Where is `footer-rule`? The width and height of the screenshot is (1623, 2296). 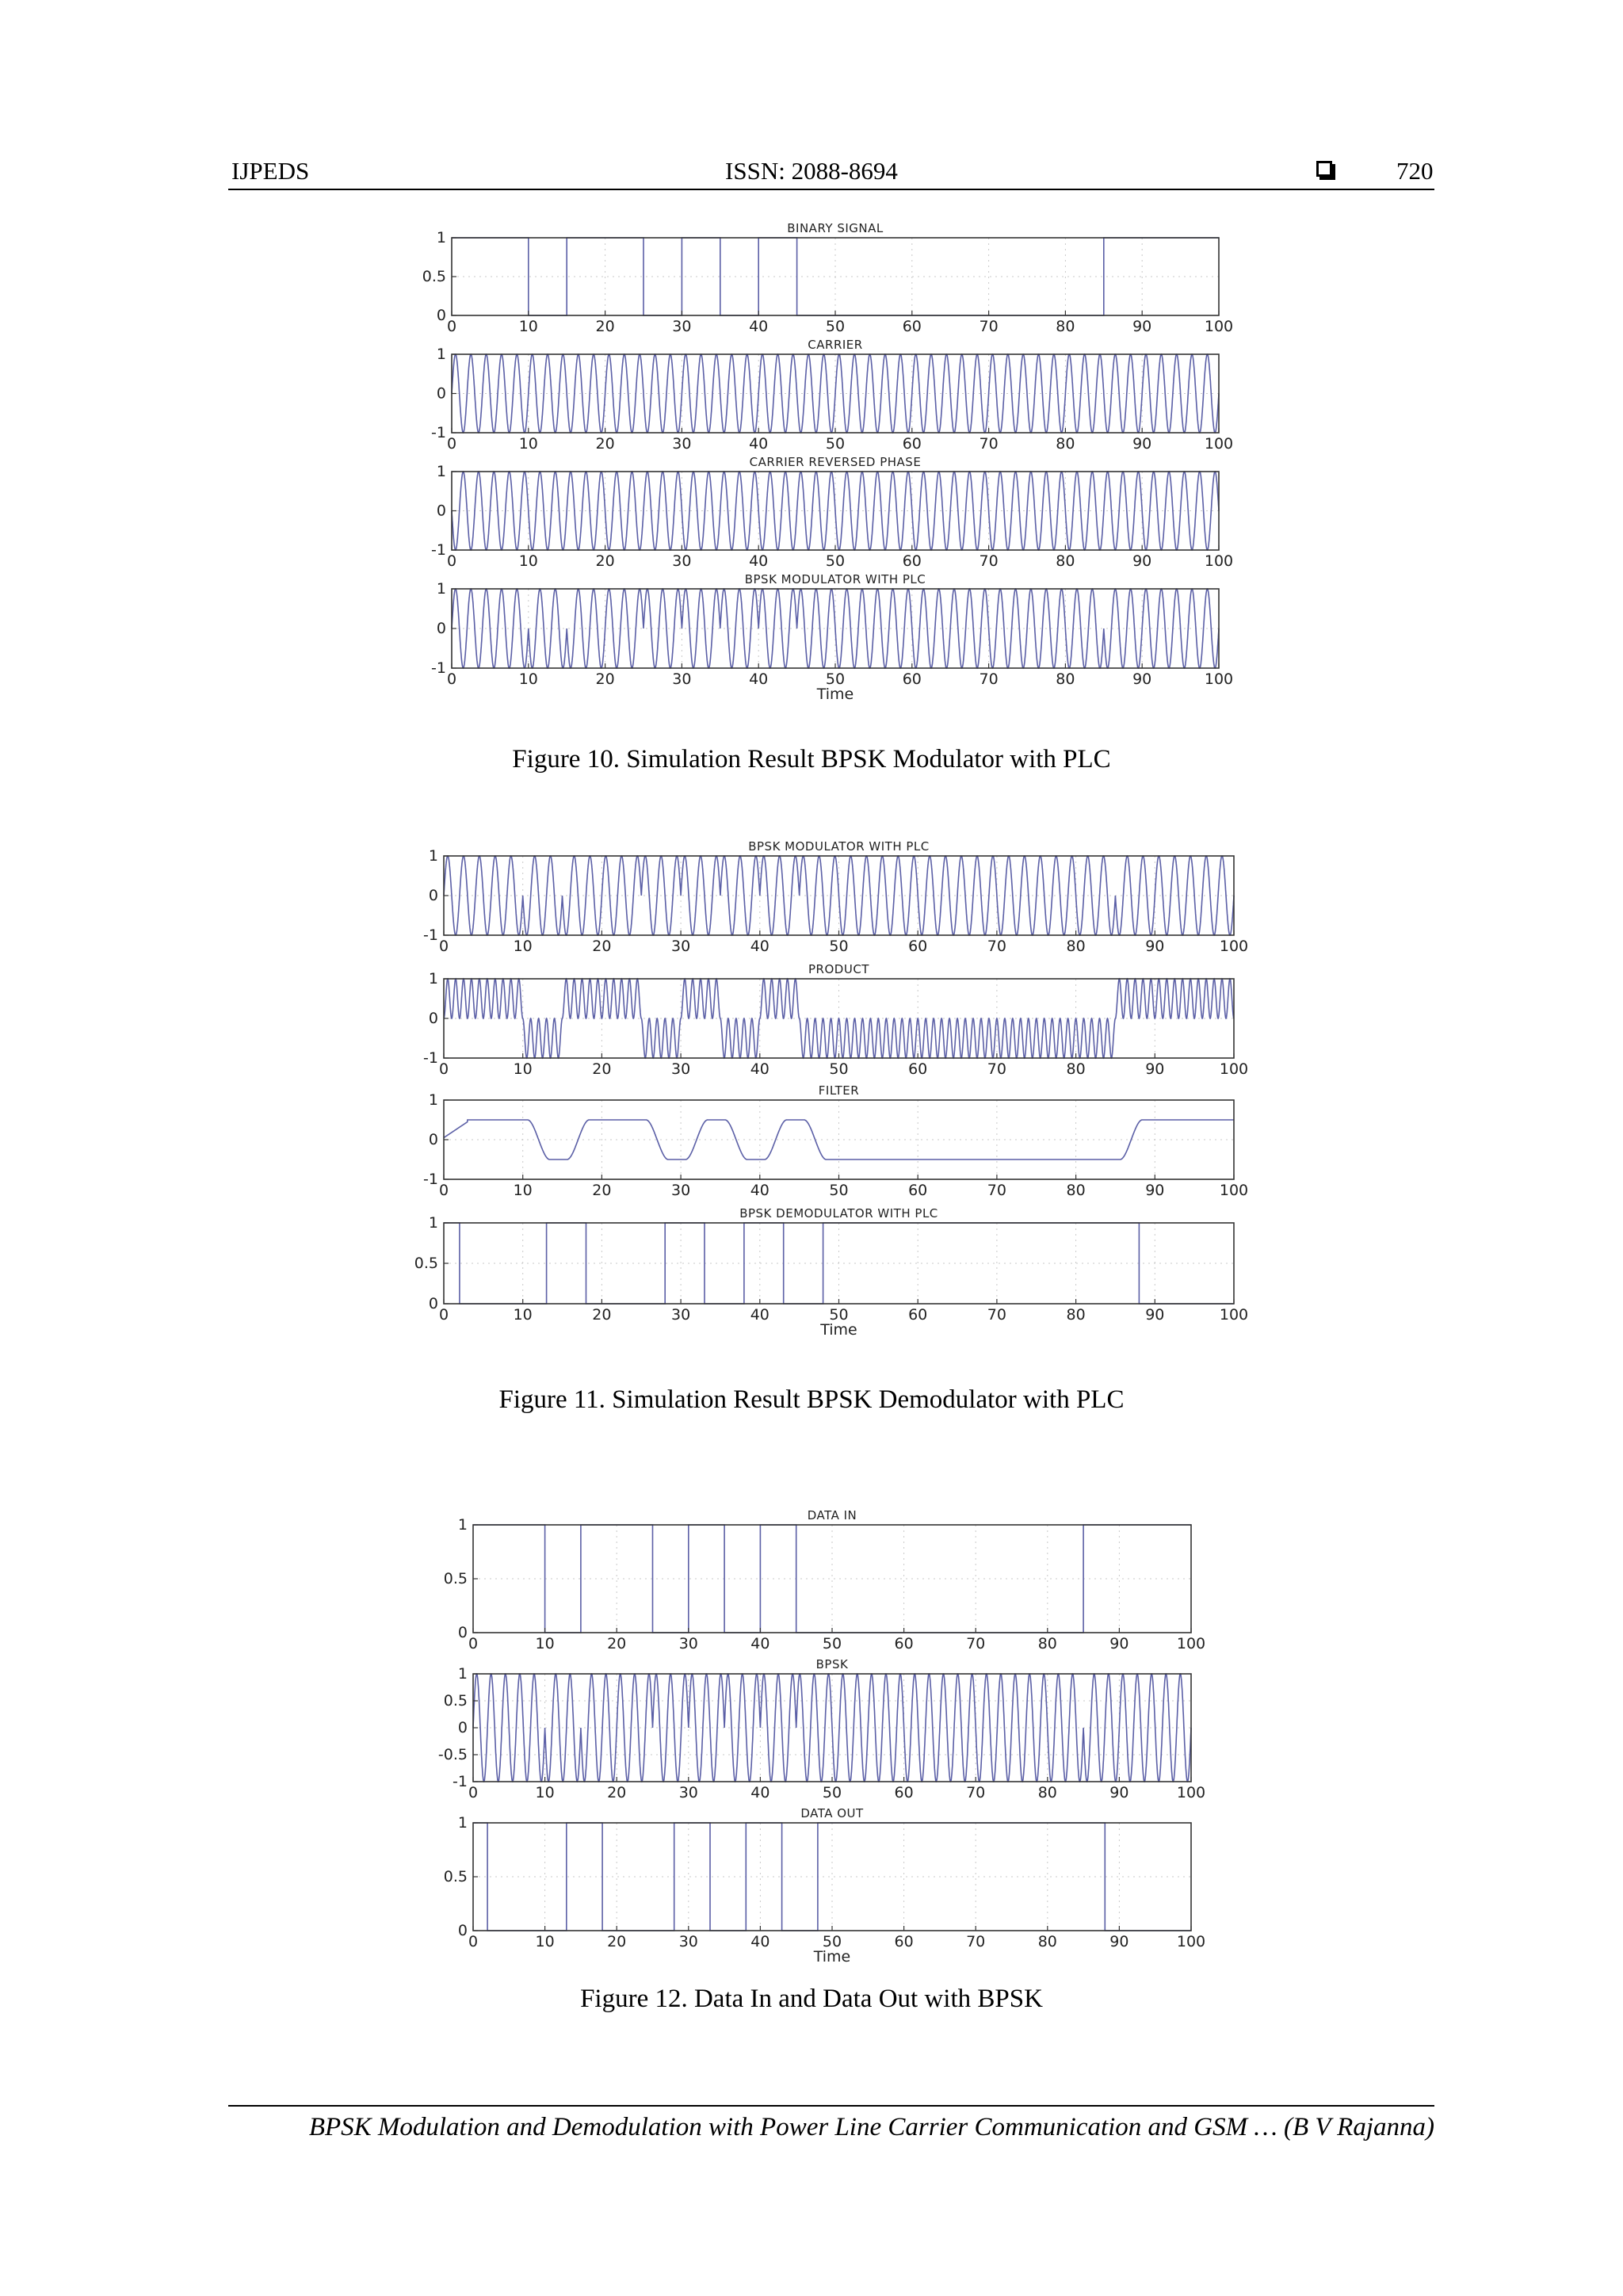
footer-rule is located at coordinates (831, 2106).